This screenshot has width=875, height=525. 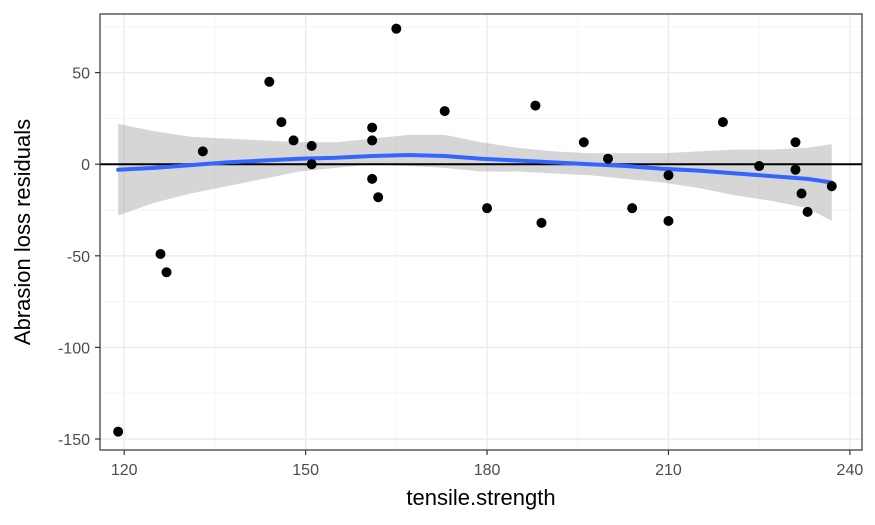 I want to click on x-axis-ticks: 120 150 180 210 240, so click(x=487, y=464).